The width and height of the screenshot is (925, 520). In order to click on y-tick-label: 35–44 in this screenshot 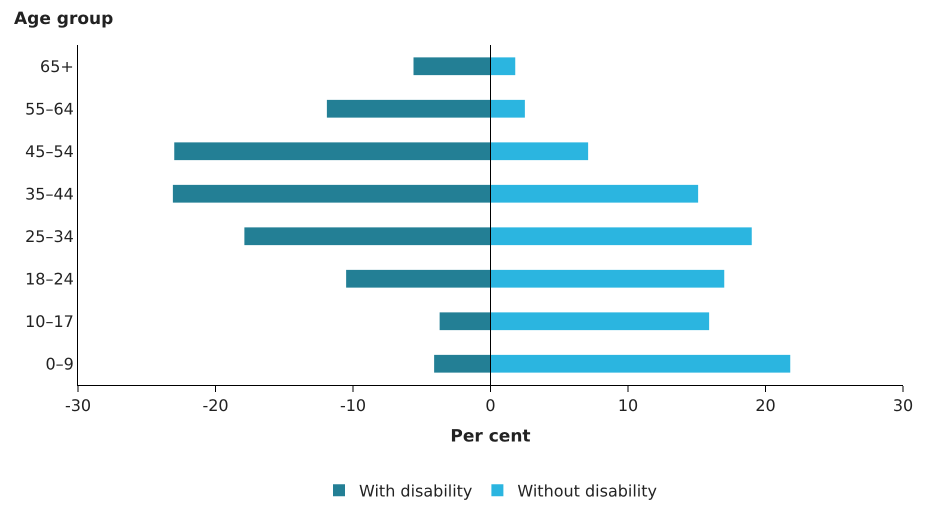, I will do `click(49, 194)`.